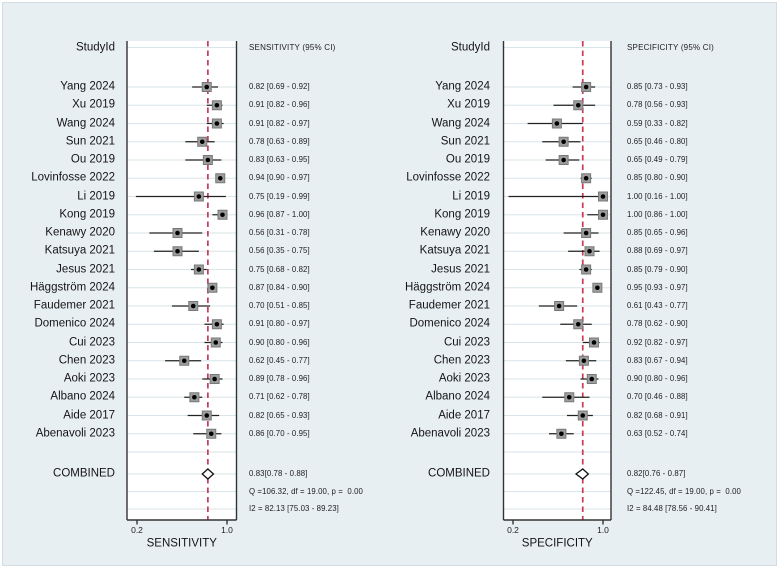 The height and width of the screenshot is (568, 779). I want to click on study-ci-value: 0.91 [0.80 - 0.97], so click(279, 324).